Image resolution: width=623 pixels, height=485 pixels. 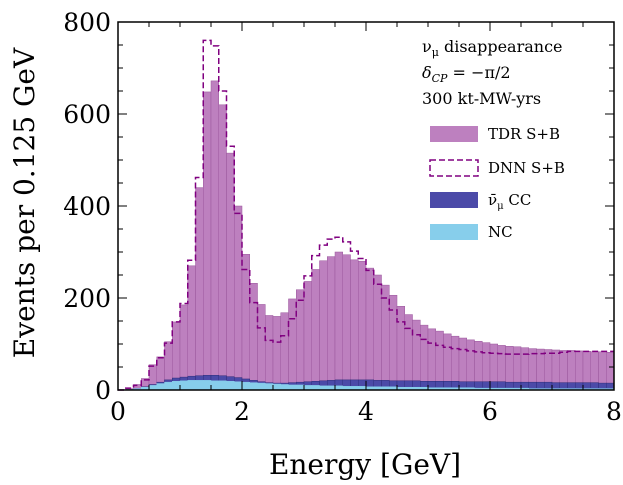 What do you see at coordinates (24, 202) in the screenshot?
I see `y-axis-title: Events per 0.125 GeV` at bounding box center [24, 202].